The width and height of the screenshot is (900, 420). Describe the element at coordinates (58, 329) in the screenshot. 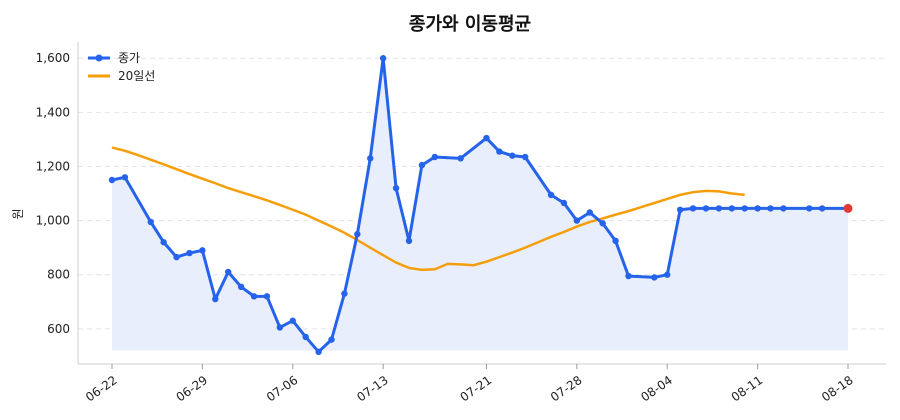

I see `y-tick-label: 600` at that location.